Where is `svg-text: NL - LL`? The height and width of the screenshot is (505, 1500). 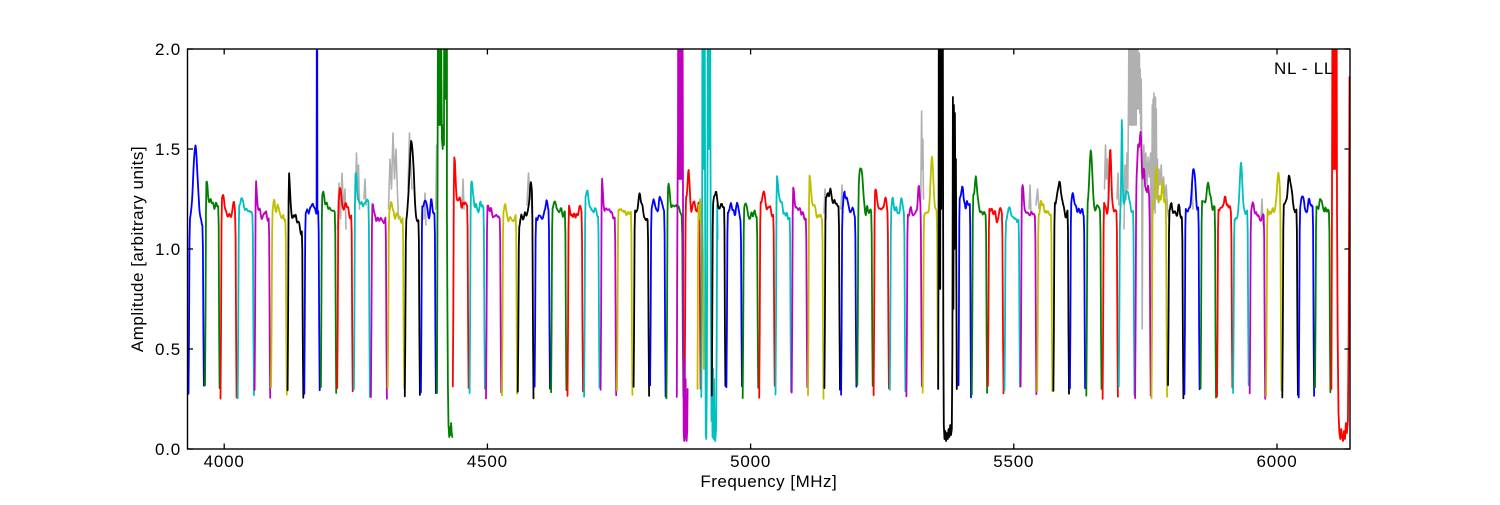
svg-text: NL - LL is located at coordinates (1304, 68).